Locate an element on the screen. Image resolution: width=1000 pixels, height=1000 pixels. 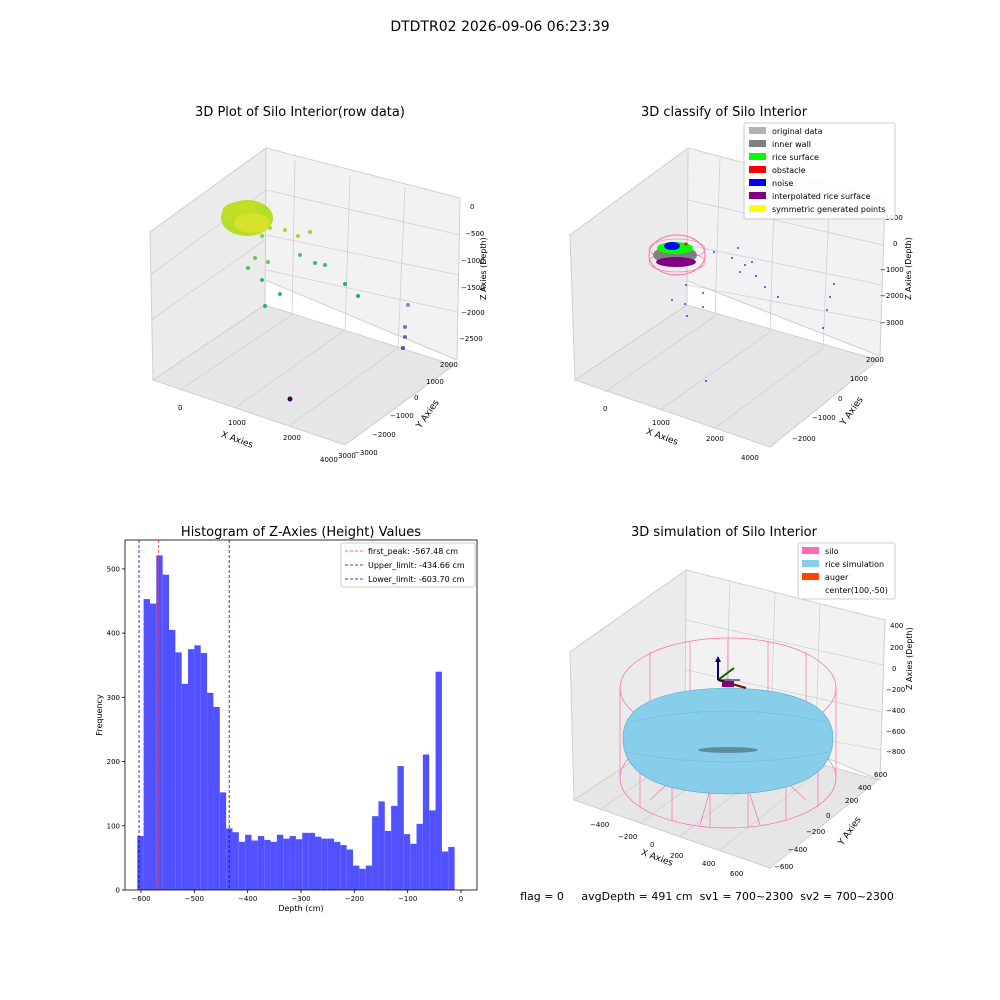
x-tick-label: −400 is located at coordinates (247, 899).